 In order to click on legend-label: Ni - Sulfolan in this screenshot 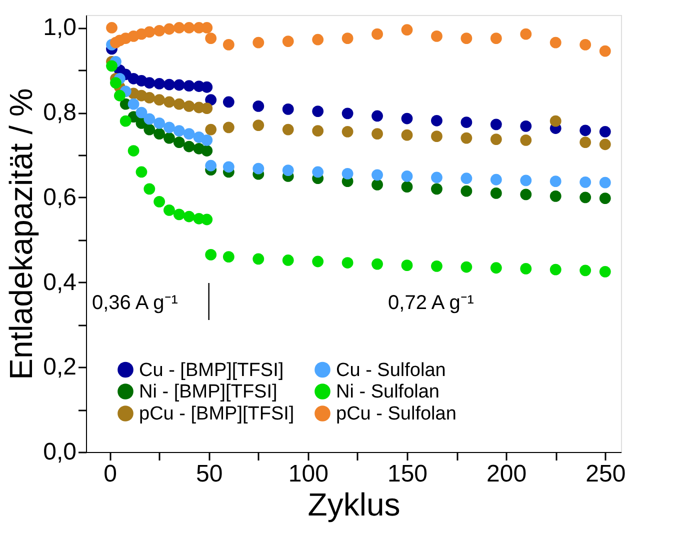, I will do `click(388, 392)`.